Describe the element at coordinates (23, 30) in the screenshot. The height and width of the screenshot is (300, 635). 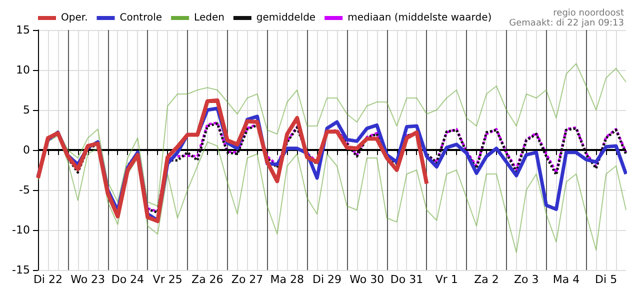
I see `y-tick-label: 15` at that location.